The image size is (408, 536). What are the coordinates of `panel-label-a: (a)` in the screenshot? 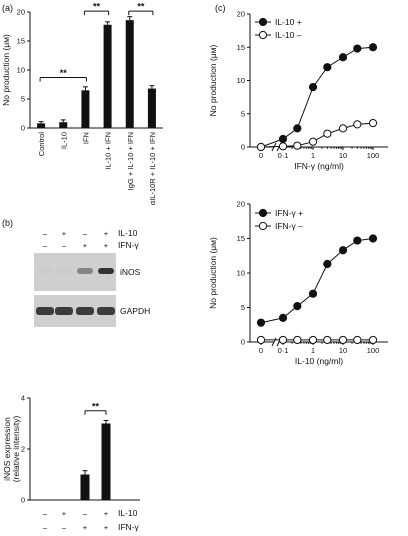 It's located at (7, 8).